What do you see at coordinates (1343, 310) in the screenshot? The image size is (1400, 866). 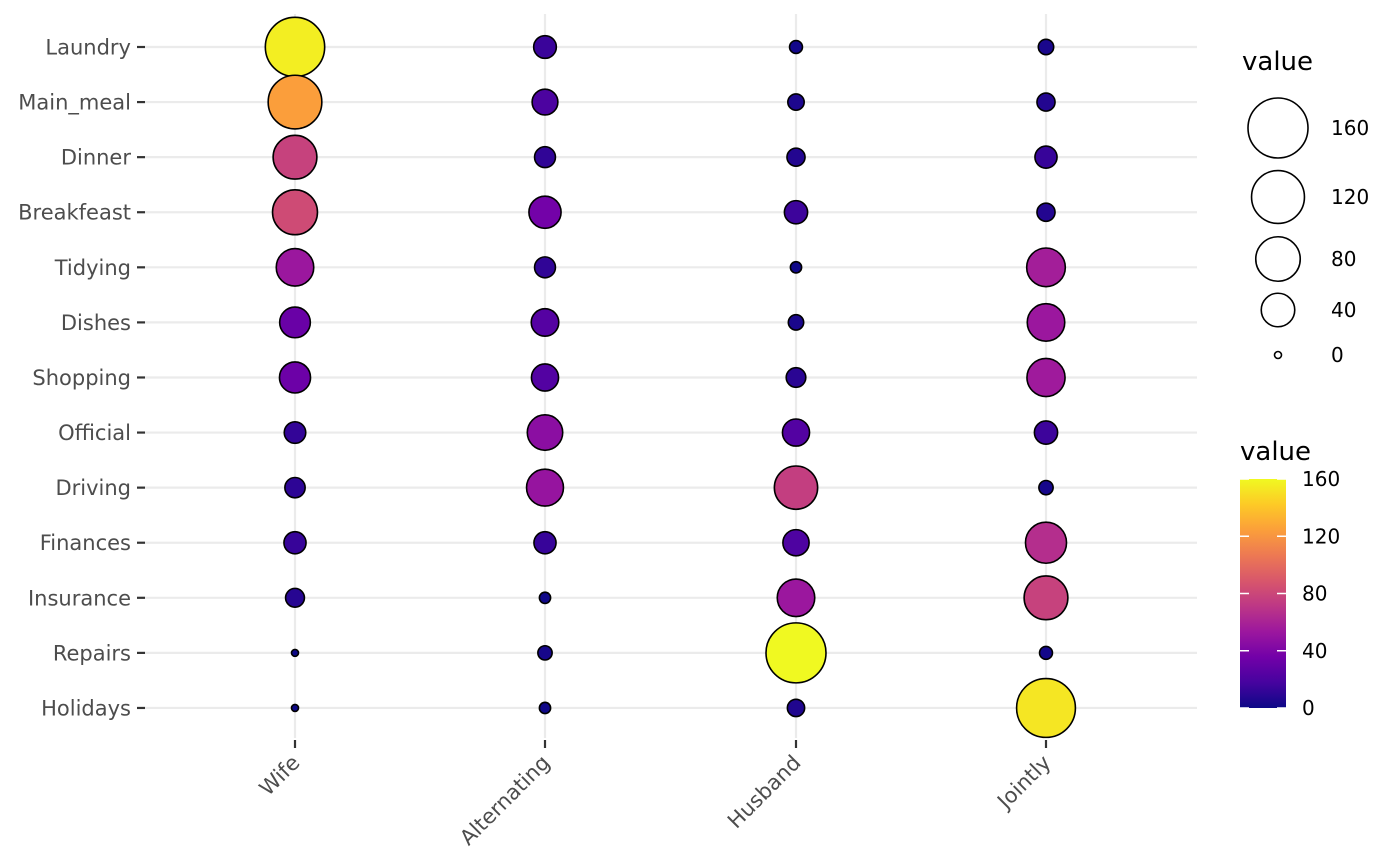 I see `size-legend-label: 40` at bounding box center [1343, 310].